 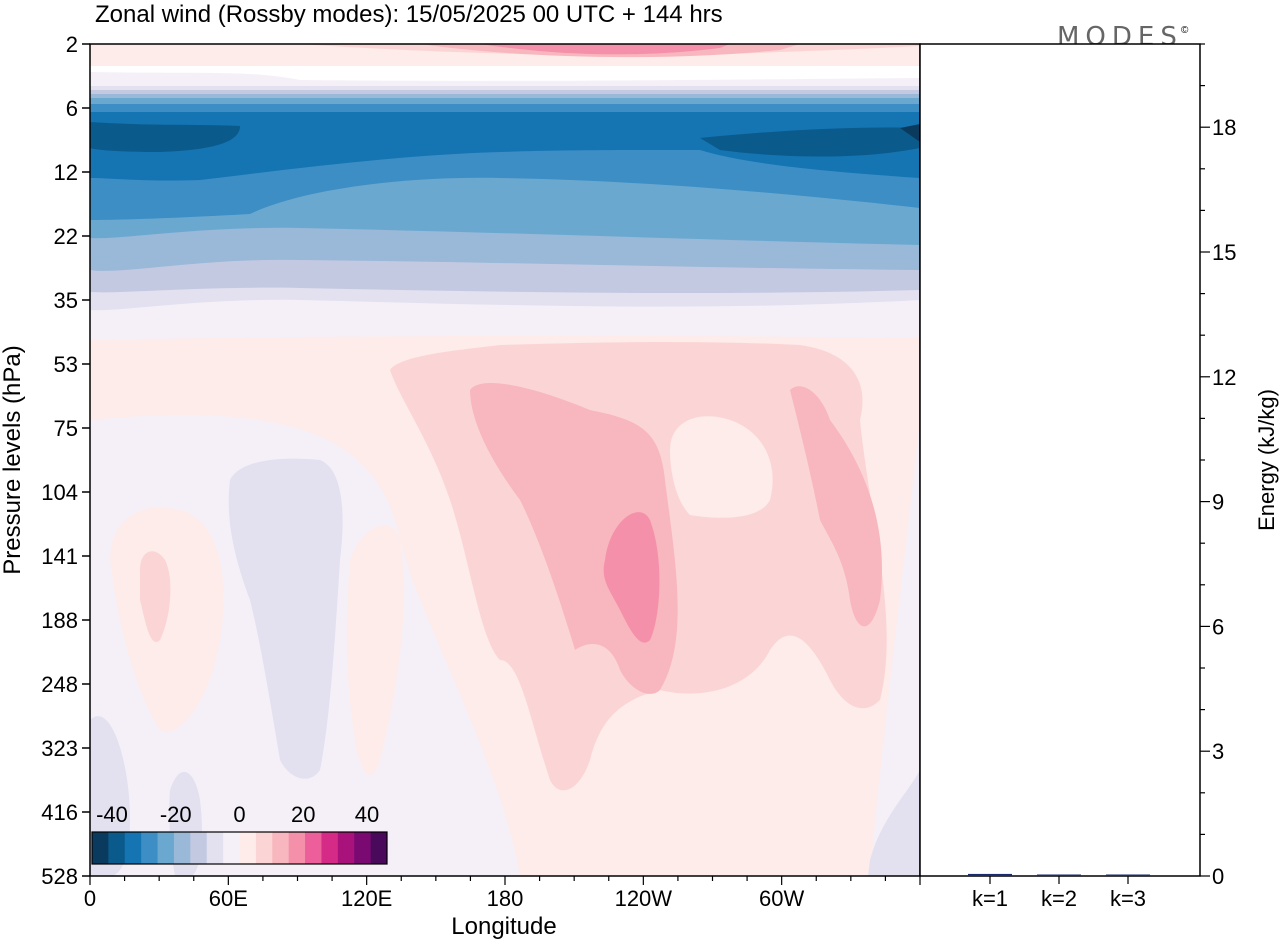 I want to click on pressure-tick-label: 6, so click(x=72, y=108).